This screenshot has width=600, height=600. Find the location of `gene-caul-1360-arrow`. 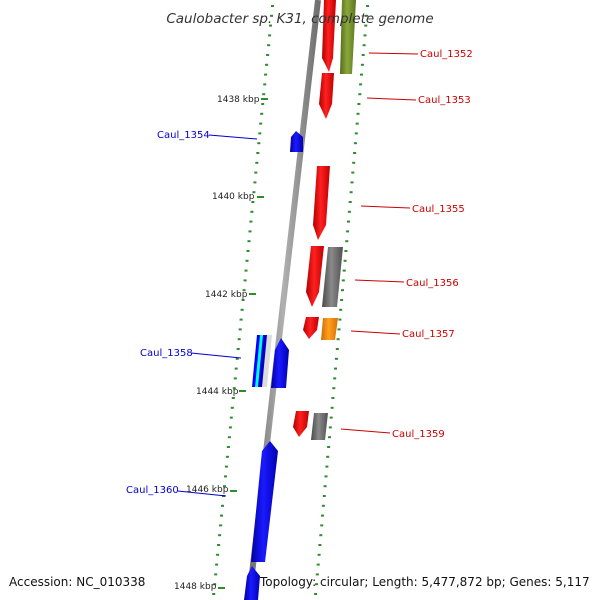

gene-caul-1360-arrow is located at coordinates (264, 501).